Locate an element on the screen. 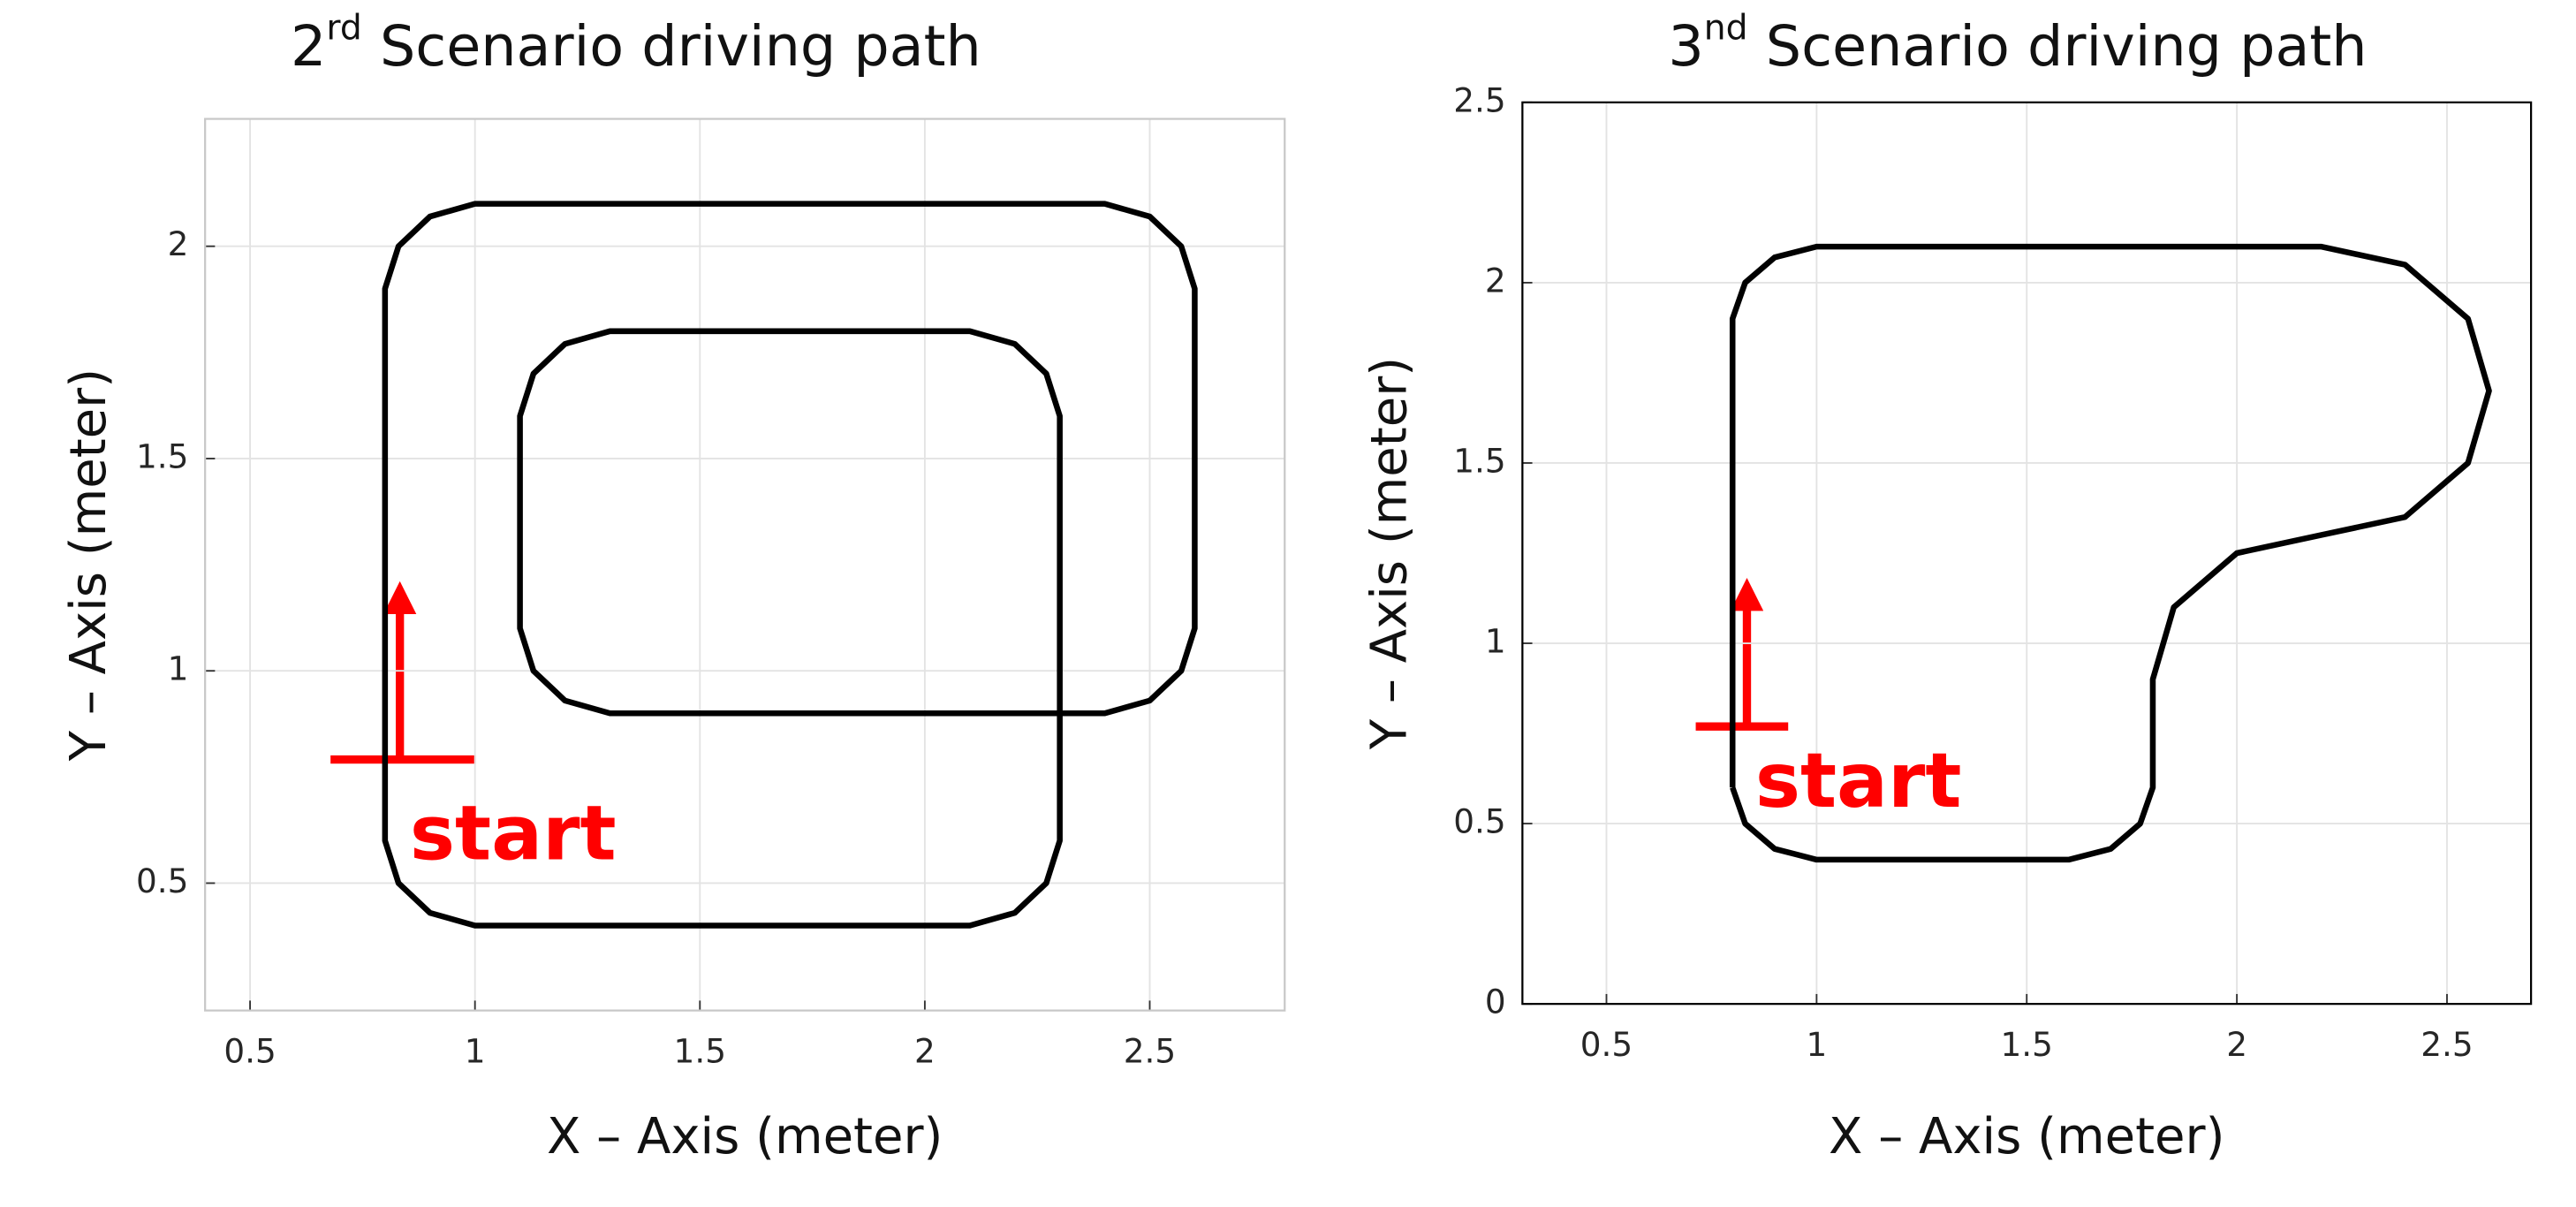  title-number: 2 is located at coordinates (308, 46).